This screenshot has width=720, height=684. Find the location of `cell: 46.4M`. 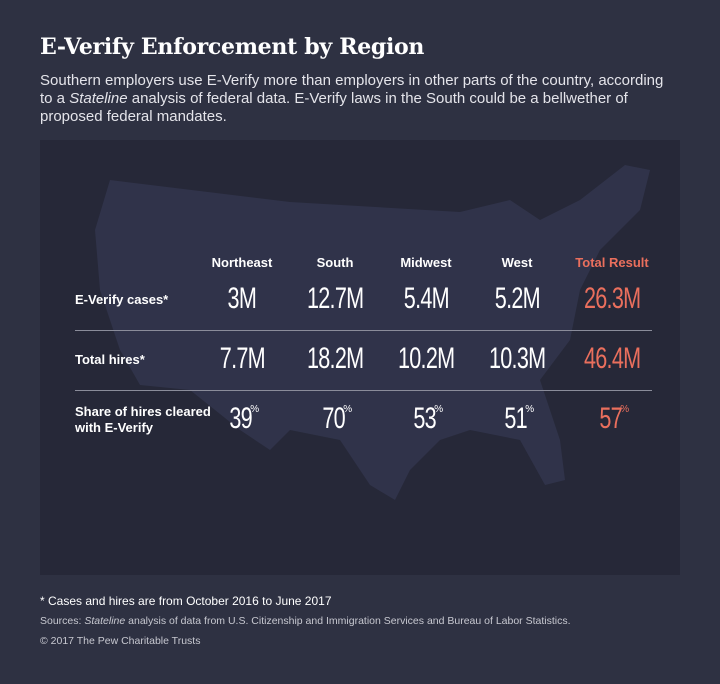

cell: 46.4M is located at coordinates (612, 359).